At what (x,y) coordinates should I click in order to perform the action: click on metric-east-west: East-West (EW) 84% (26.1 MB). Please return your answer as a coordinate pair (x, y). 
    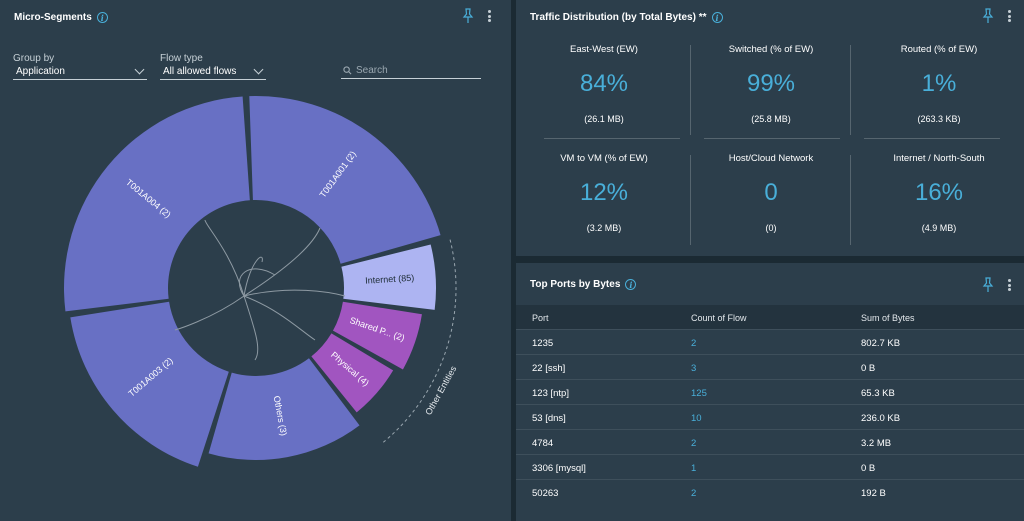
    Looking at the image, I should click on (604, 84).